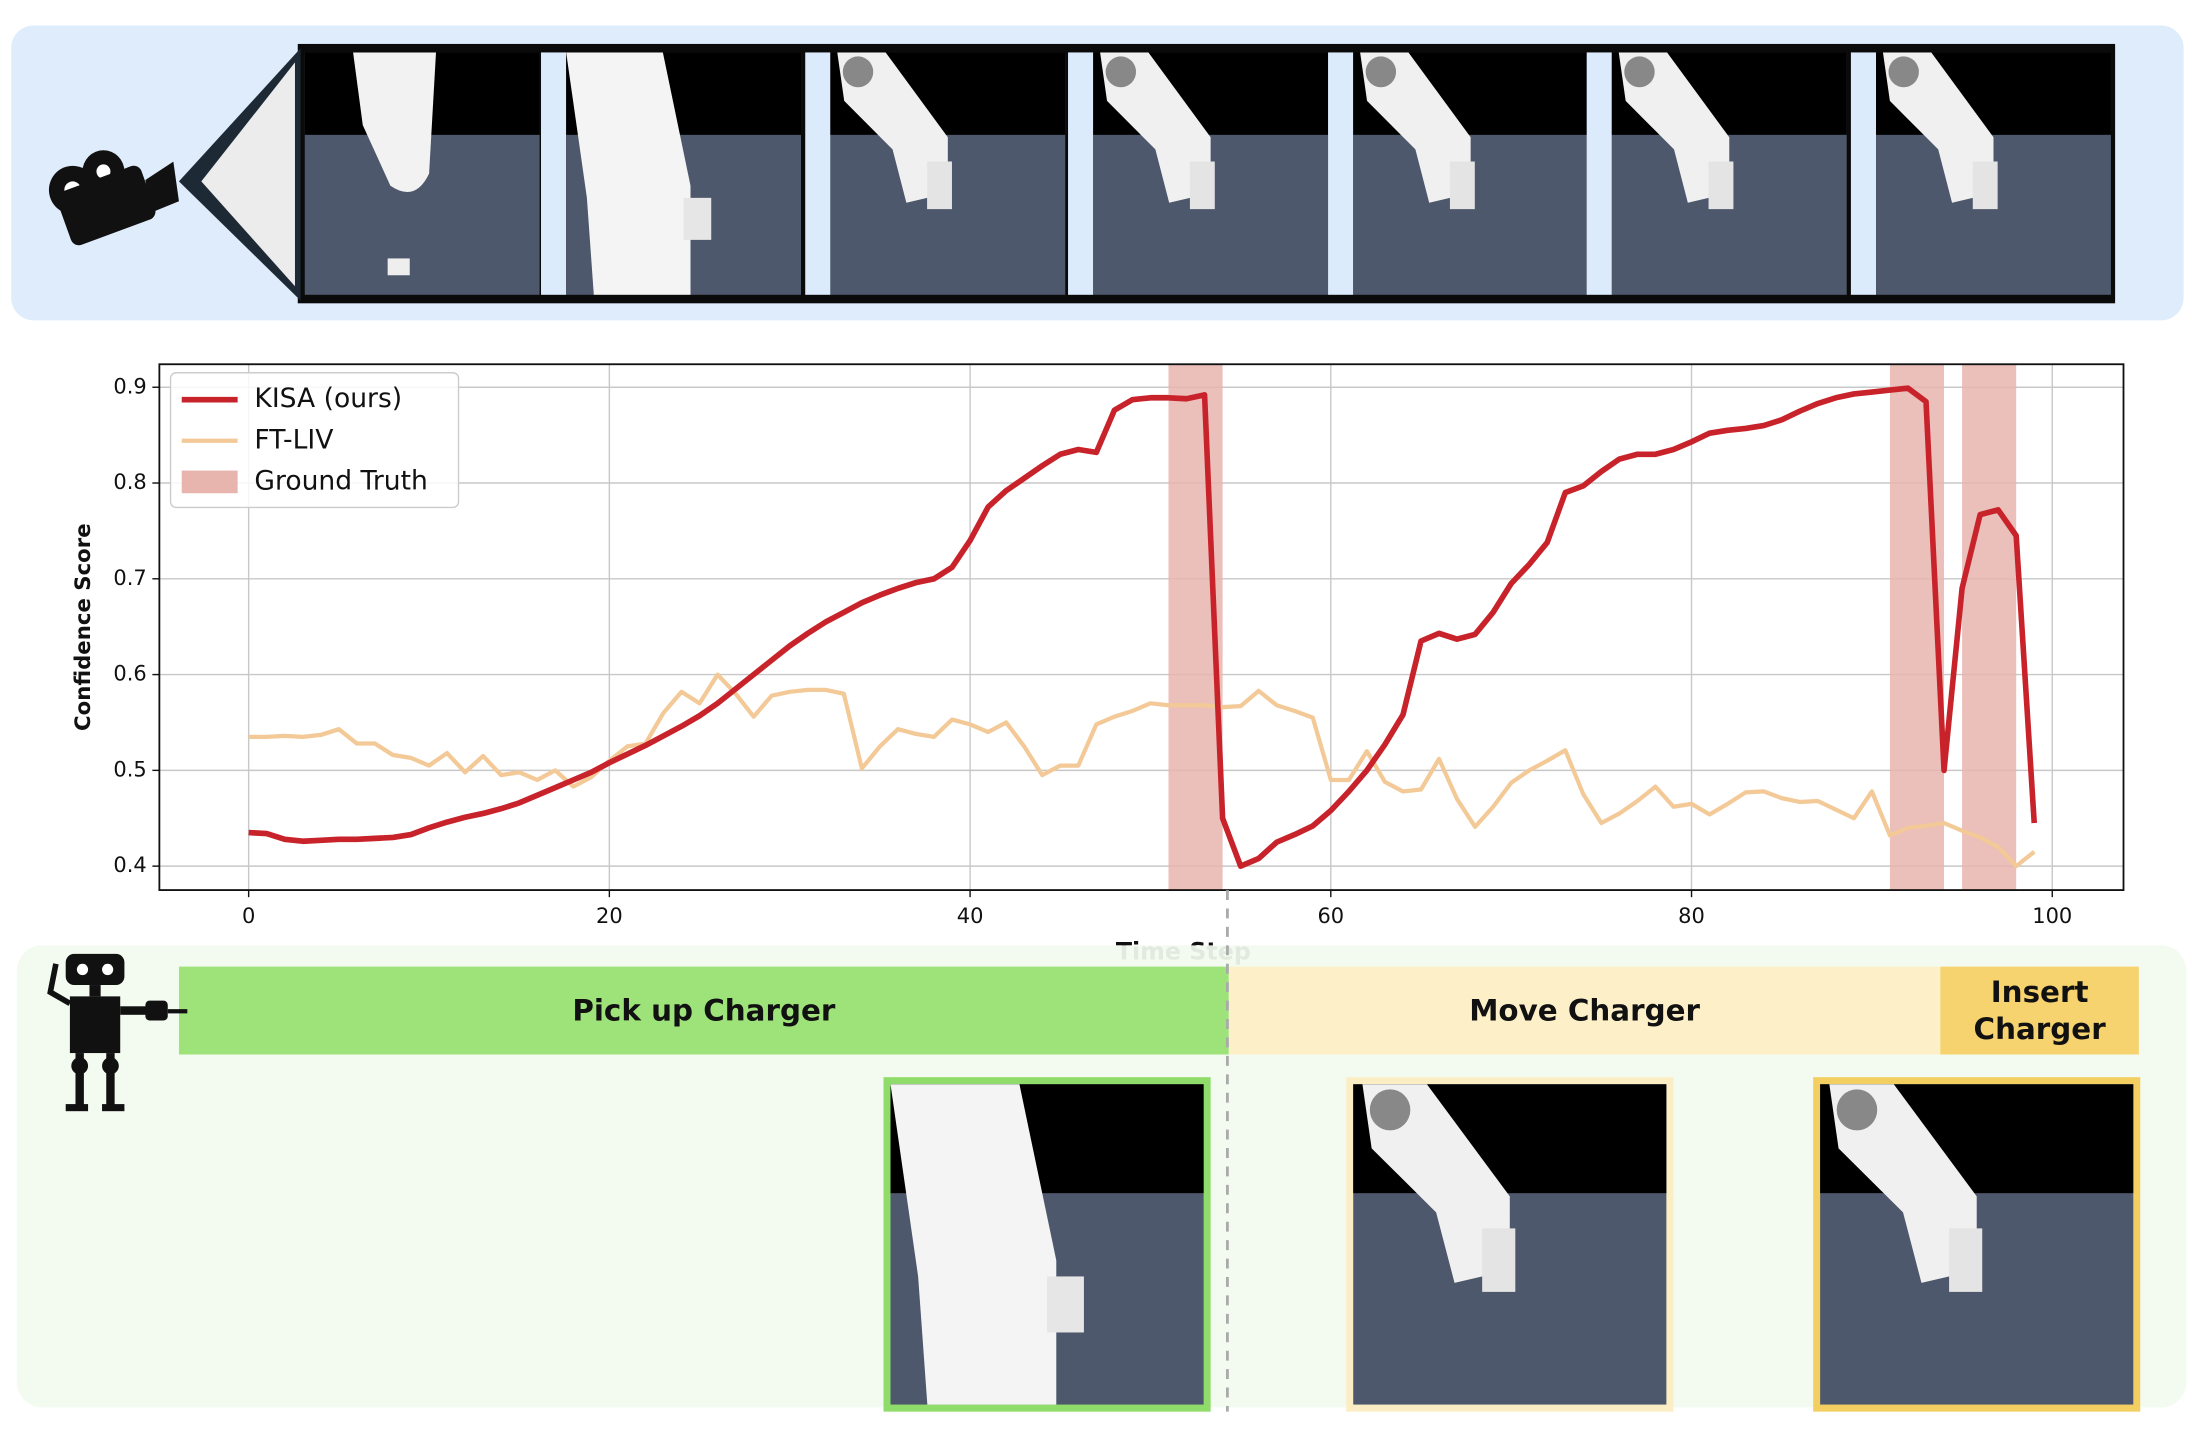 The width and height of the screenshot is (2192, 1440). I want to click on y-tick-label: 0.6, so click(129, 672).